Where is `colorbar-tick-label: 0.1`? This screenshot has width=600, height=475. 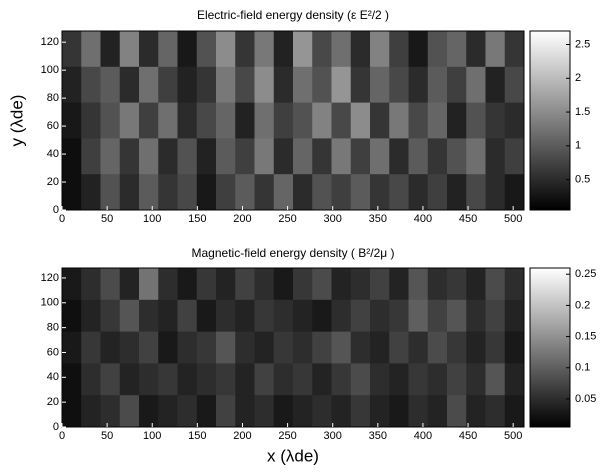 colorbar-tick-label: 0.1 is located at coordinates (582, 368).